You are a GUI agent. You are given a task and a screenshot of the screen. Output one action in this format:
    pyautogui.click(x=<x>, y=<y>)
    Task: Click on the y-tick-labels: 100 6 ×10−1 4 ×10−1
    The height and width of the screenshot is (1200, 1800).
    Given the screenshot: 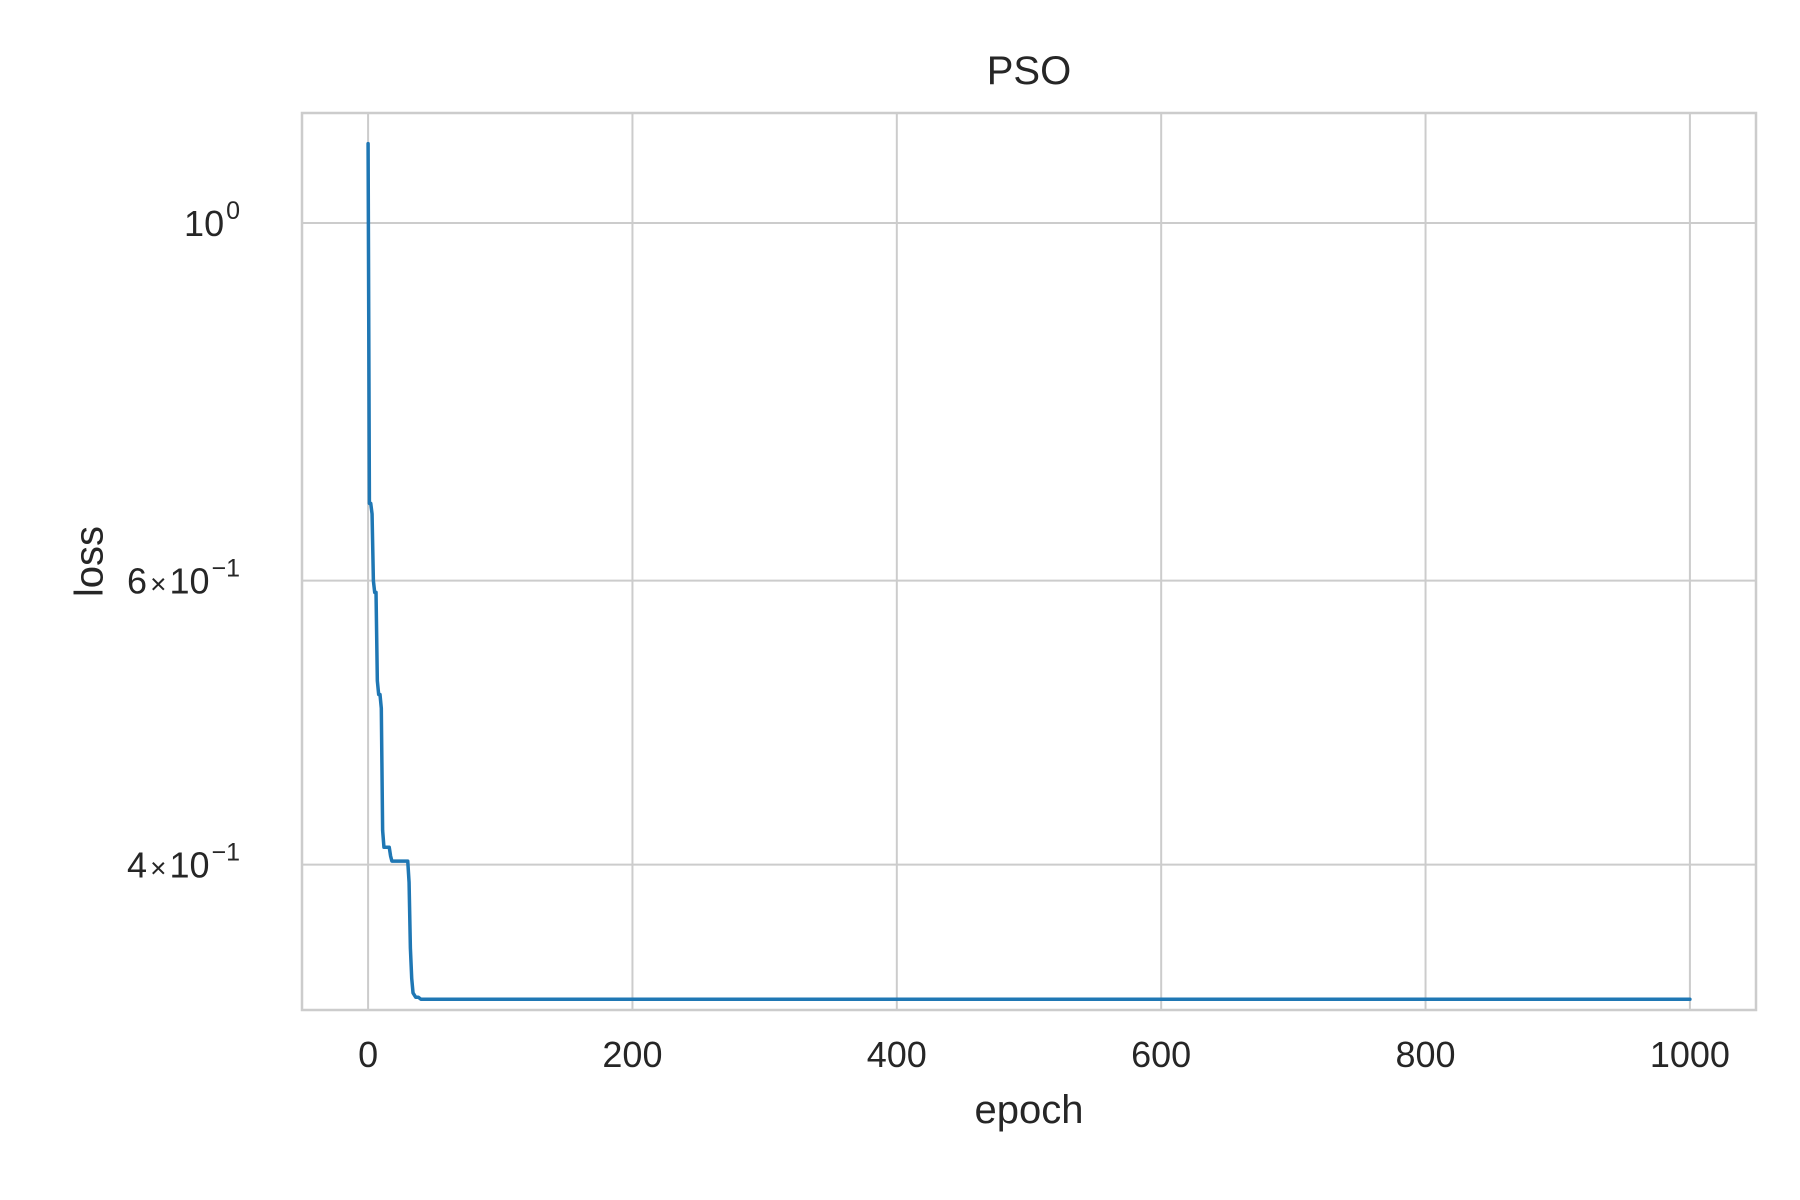 What is the action you would take?
    pyautogui.click(x=183, y=541)
    